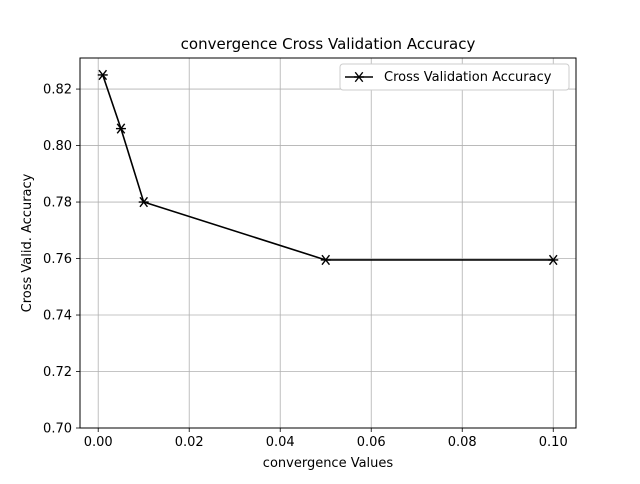 This screenshot has height=484, width=640. Describe the element at coordinates (57, 259) in the screenshot. I see `y-tick-label: 0.76` at that location.